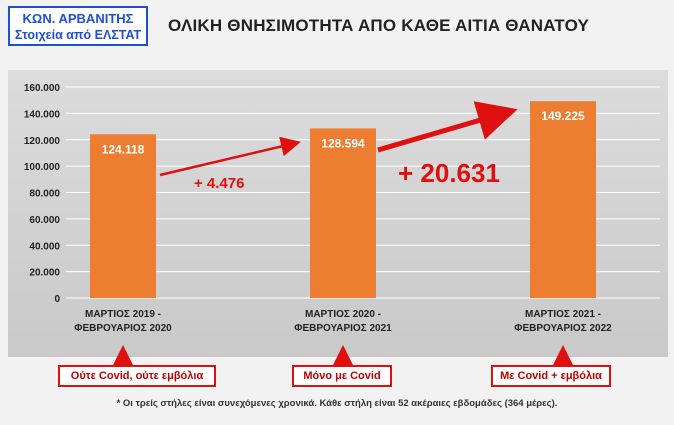 Image resolution: width=674 pixels, height=425 pixels. What do you see at coordinates (42, 141) in the screenshot?
I see `y-tick-label: 120.000` at bounding box center [42, 141].